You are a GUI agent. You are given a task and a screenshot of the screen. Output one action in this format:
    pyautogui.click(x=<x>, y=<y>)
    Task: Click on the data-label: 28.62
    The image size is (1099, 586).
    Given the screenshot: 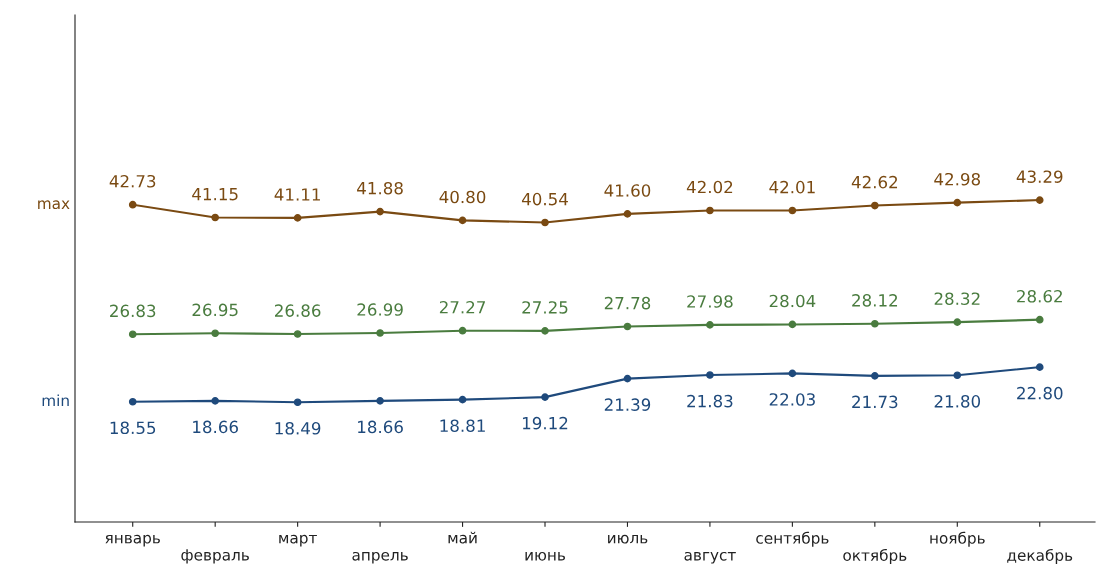 What is the action you would take?
    pyautogui.click(x=1039, y=296)
    